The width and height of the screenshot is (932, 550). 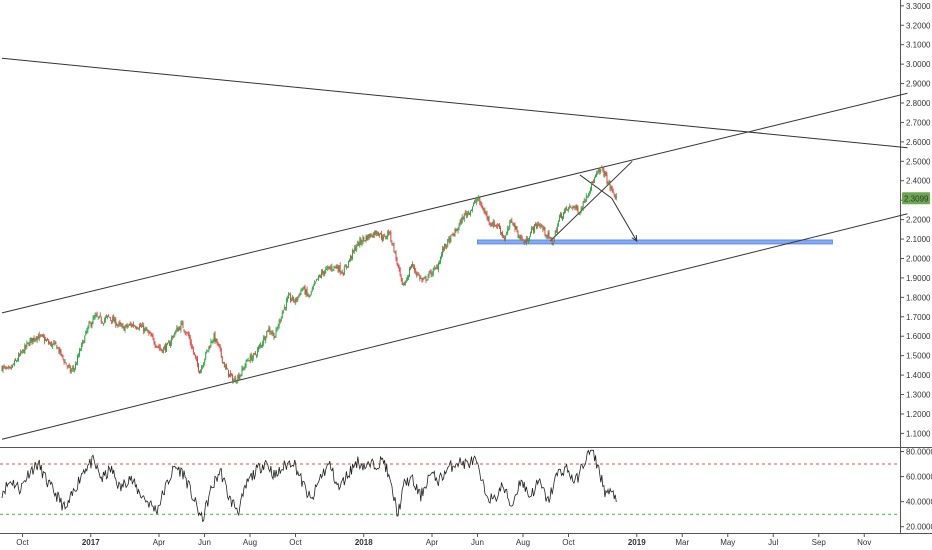 I want to click on time-tick-label: Aug, so click(x=250, y=542).